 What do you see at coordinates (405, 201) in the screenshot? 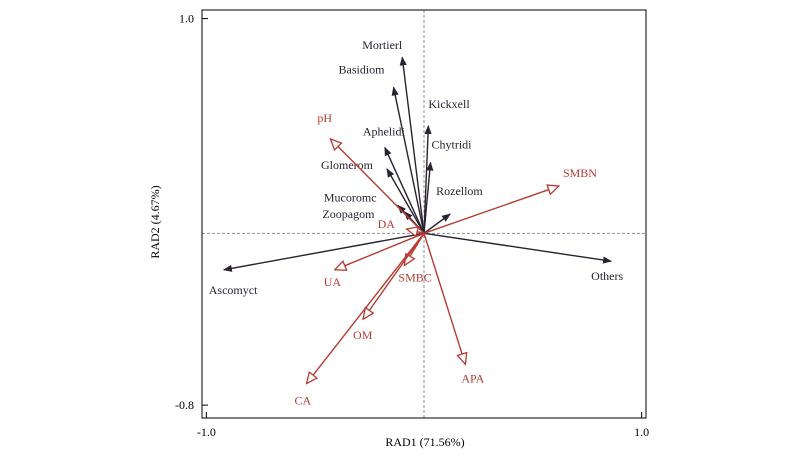
I see `vector-arrow-glomerom` at bounding box center [405, 201].